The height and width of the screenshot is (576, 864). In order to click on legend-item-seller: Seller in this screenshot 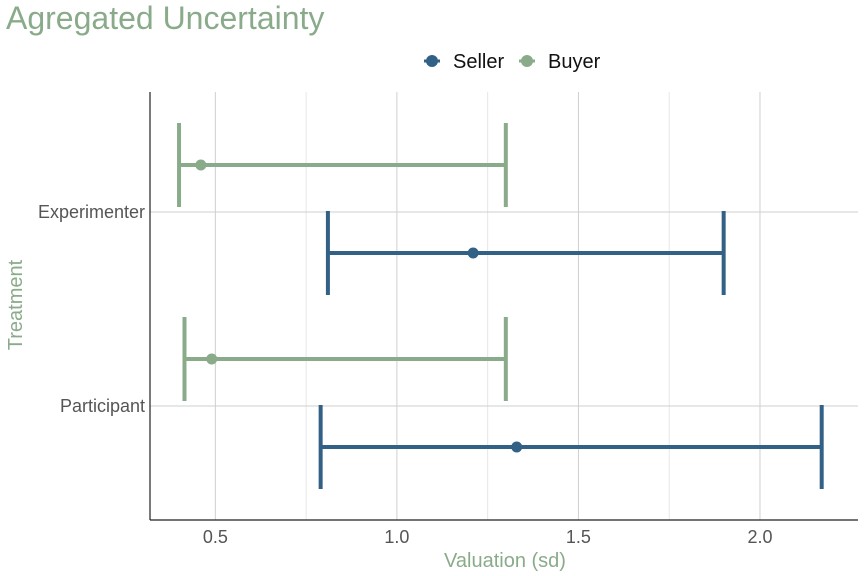, I will do `click(464, 62)`.